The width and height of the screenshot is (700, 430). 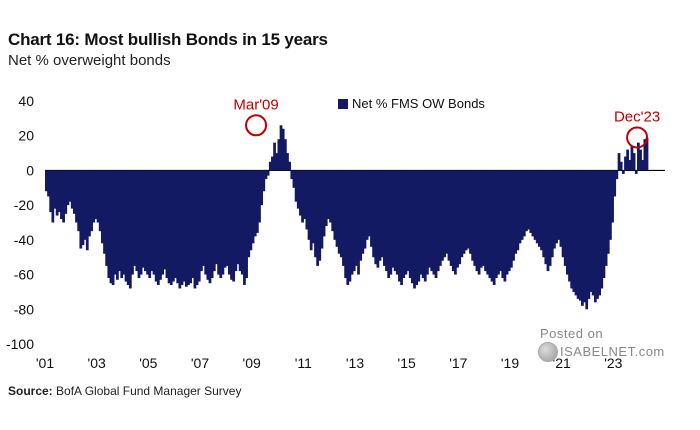 I want to click on x-tick-label: '15, so click(x=407, y=363).